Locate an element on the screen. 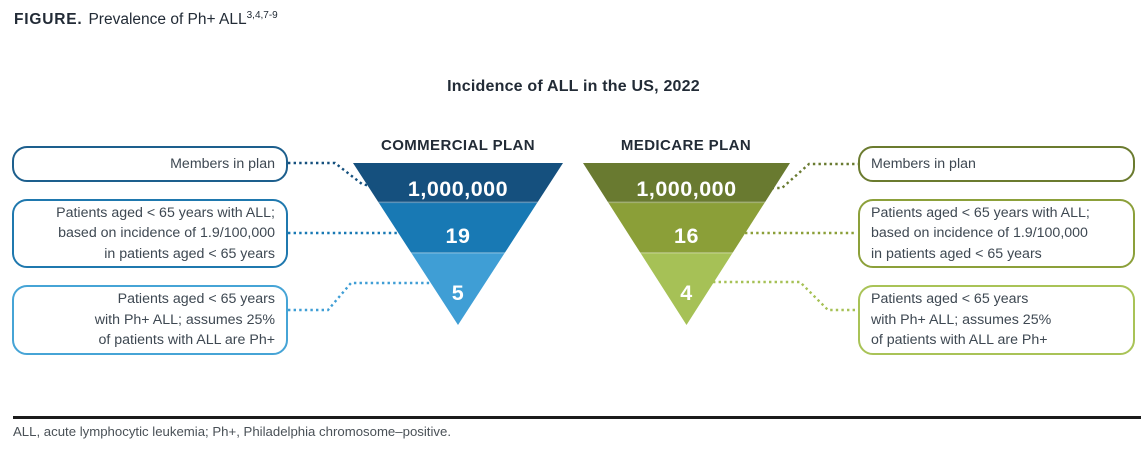 The height and width of the screenshot is (454, 1147). chart-subtitle: Incidence of ALL in the US, 2022 is located at coordinates (573, 86).